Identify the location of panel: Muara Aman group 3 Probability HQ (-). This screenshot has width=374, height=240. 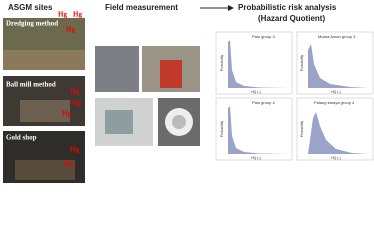
(335, 63).